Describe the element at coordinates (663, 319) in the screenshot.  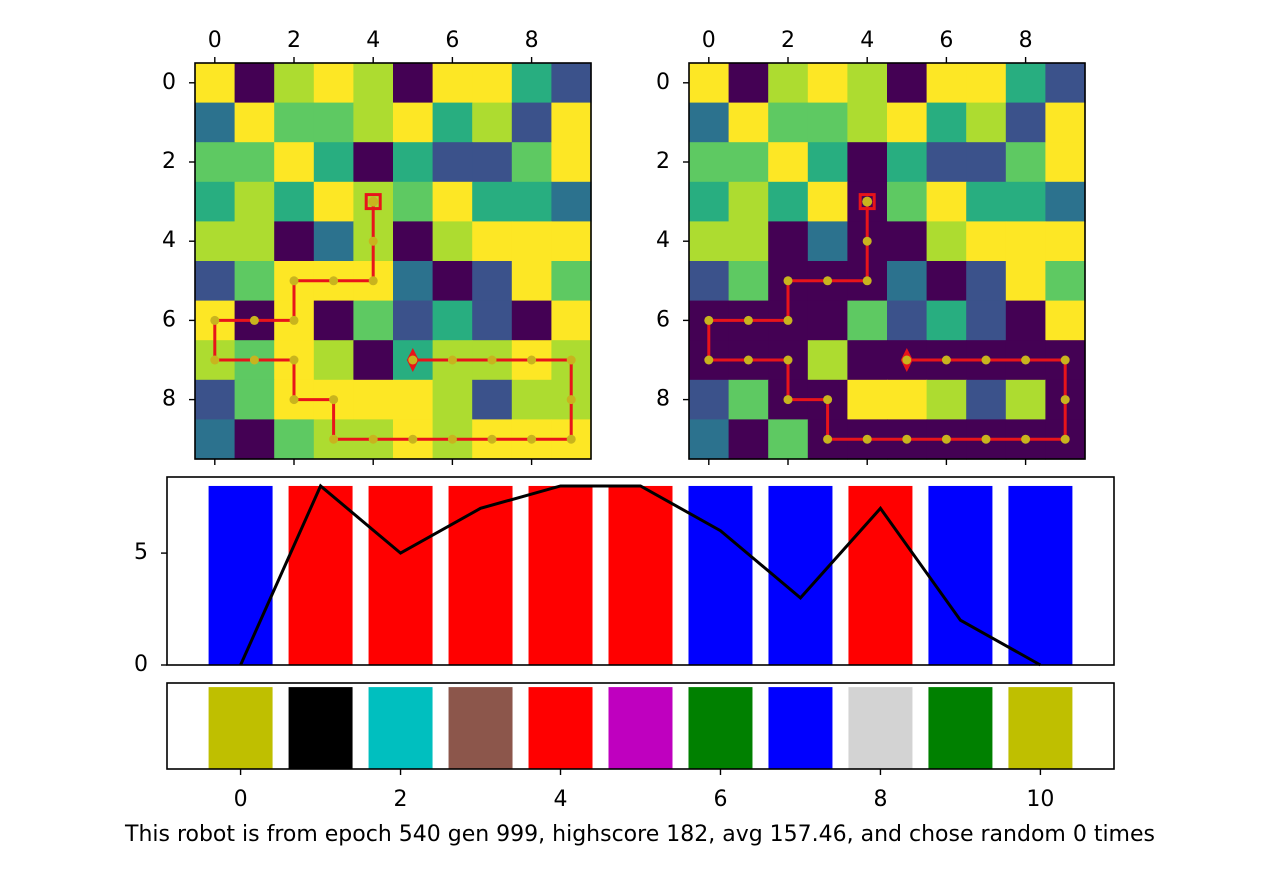
I see `y-tick-label: 6` at that location.